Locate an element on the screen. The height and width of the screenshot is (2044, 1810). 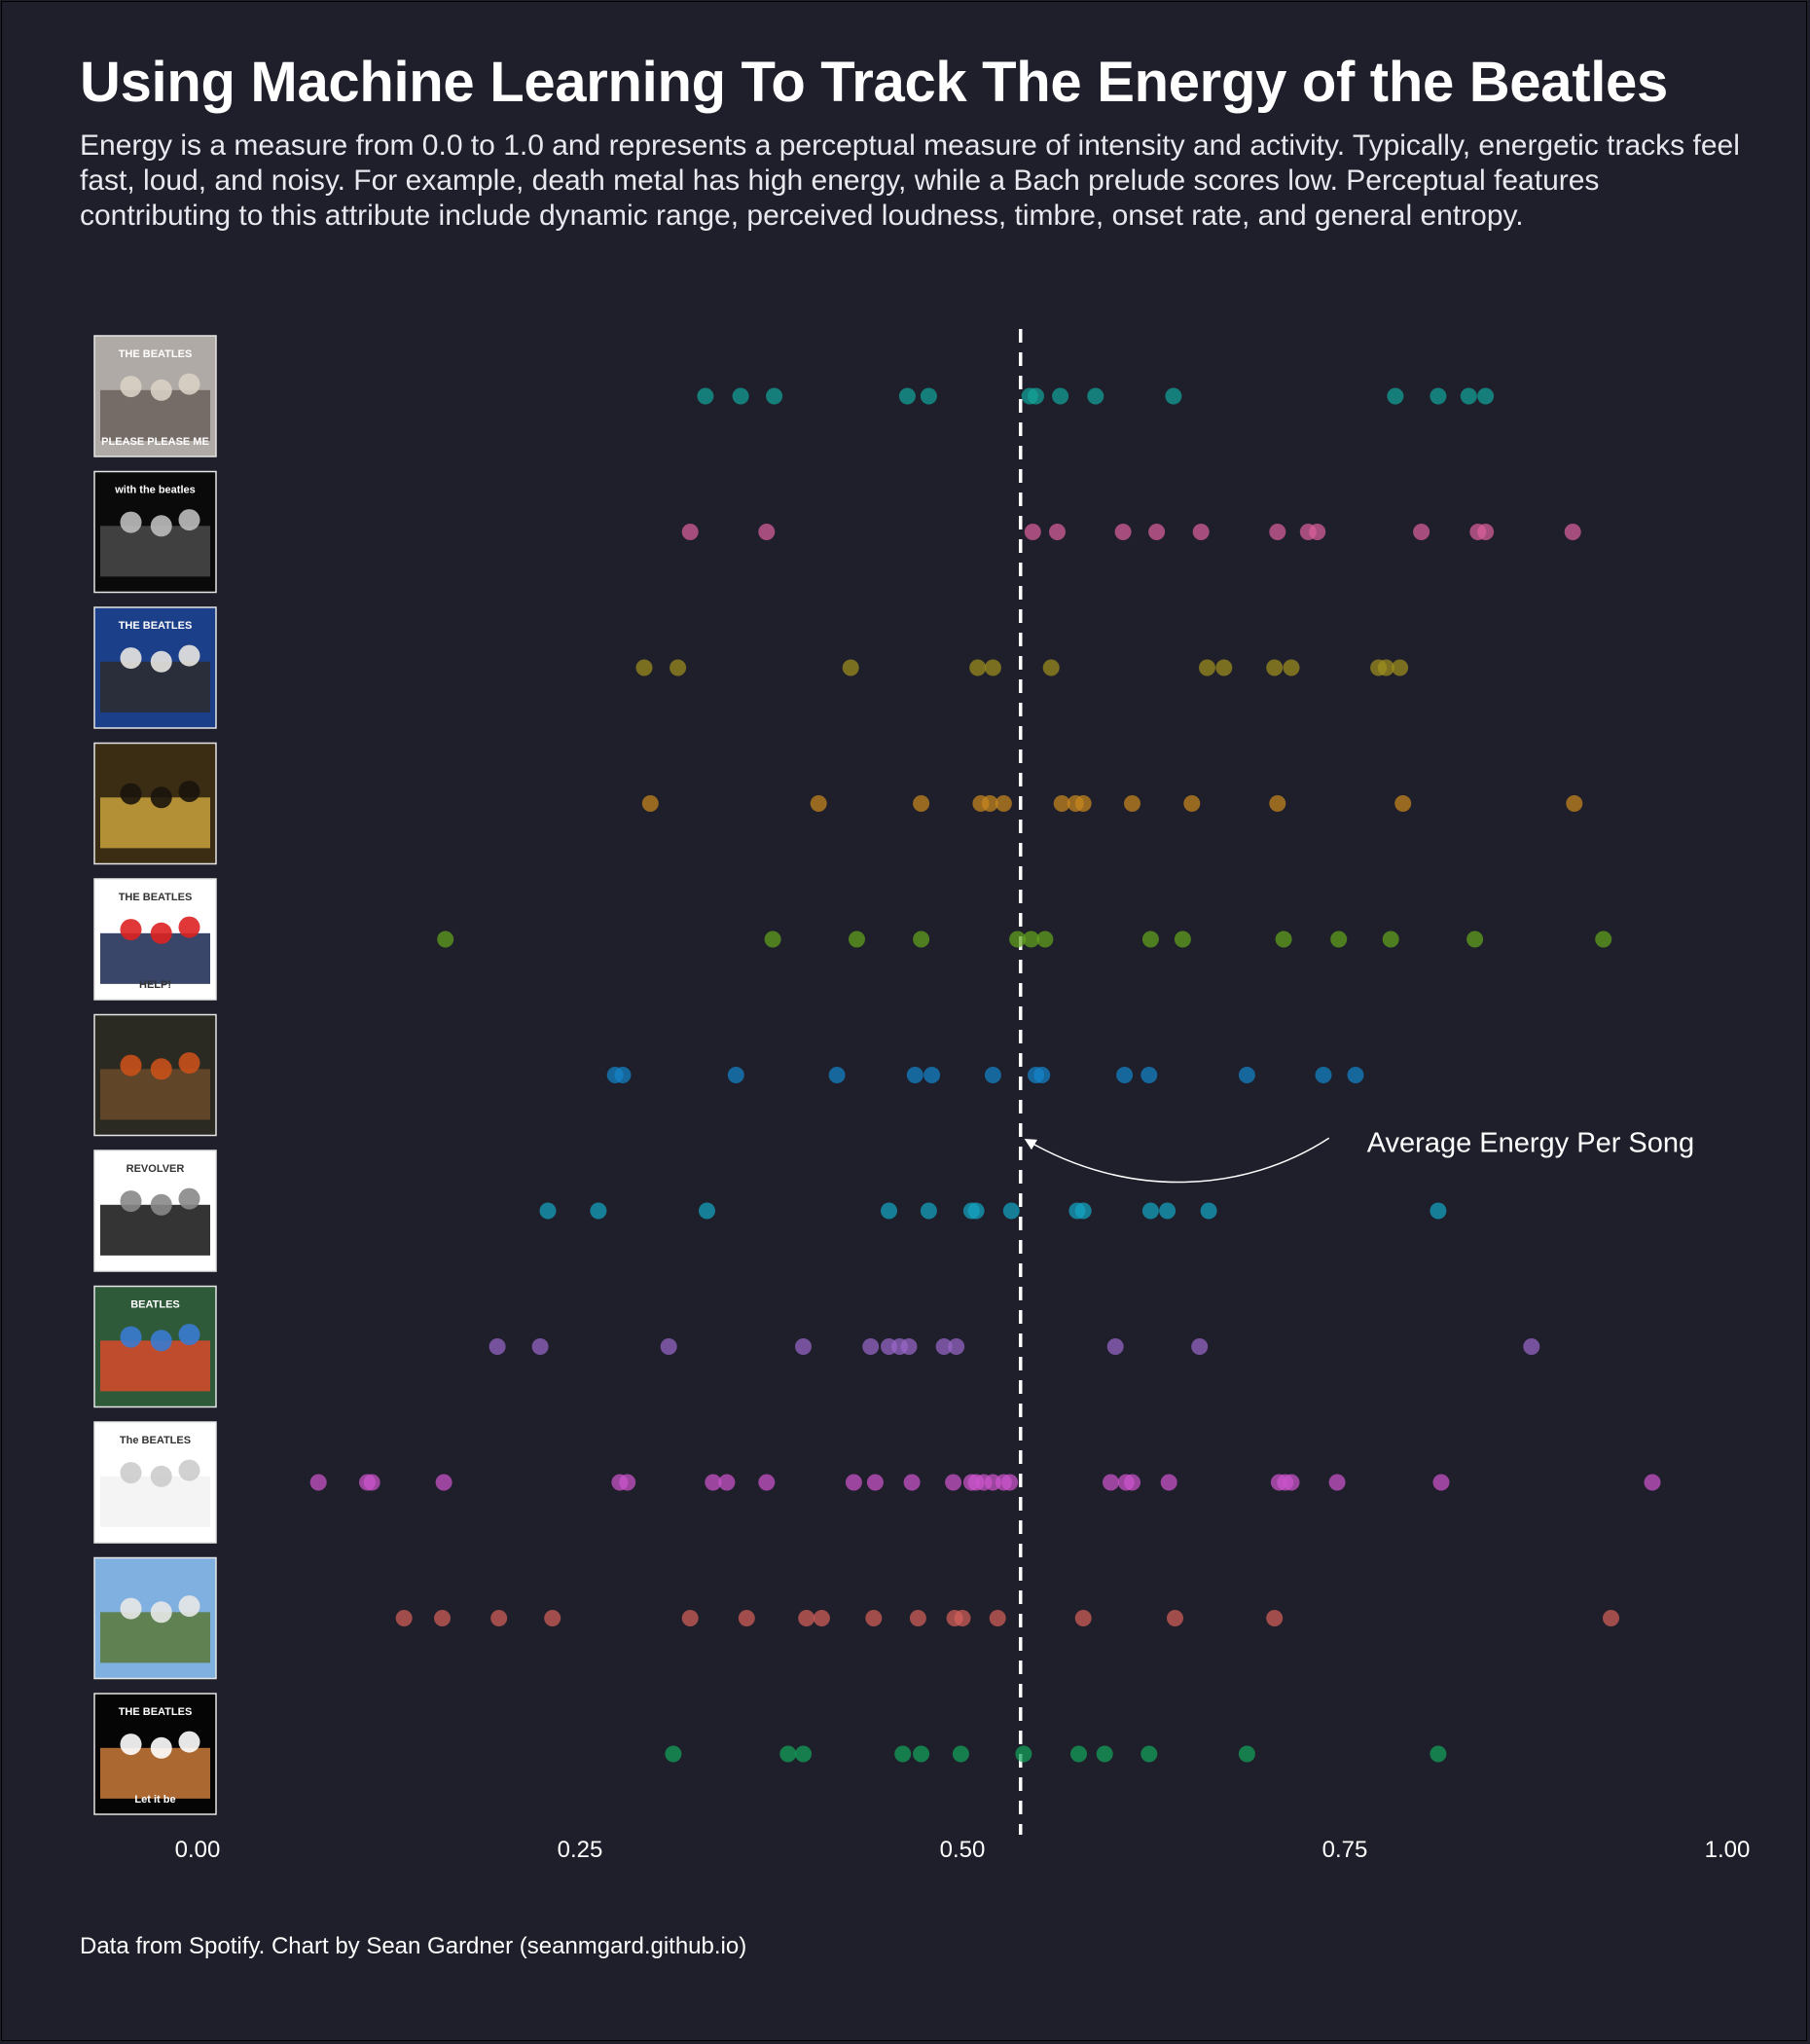
album-cover is located at coordinates (155, 1075).